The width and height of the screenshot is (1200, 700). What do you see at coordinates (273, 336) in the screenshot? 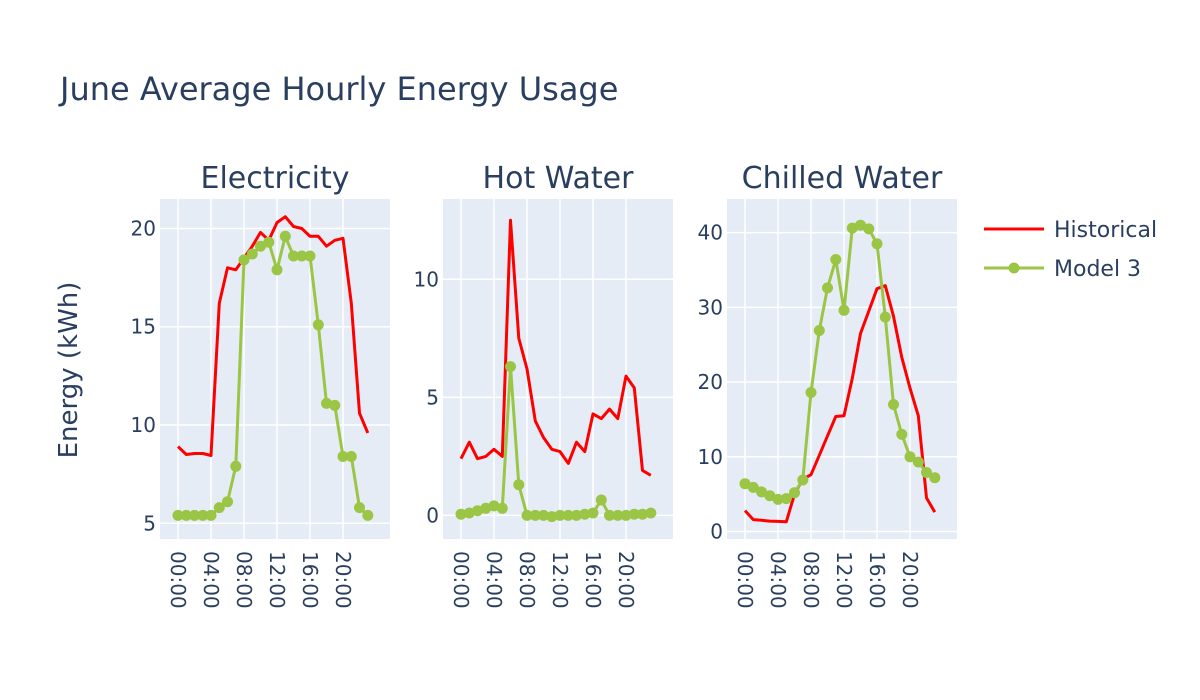
I see `series-line-historical-electricity` at bounding box center [273, 336].